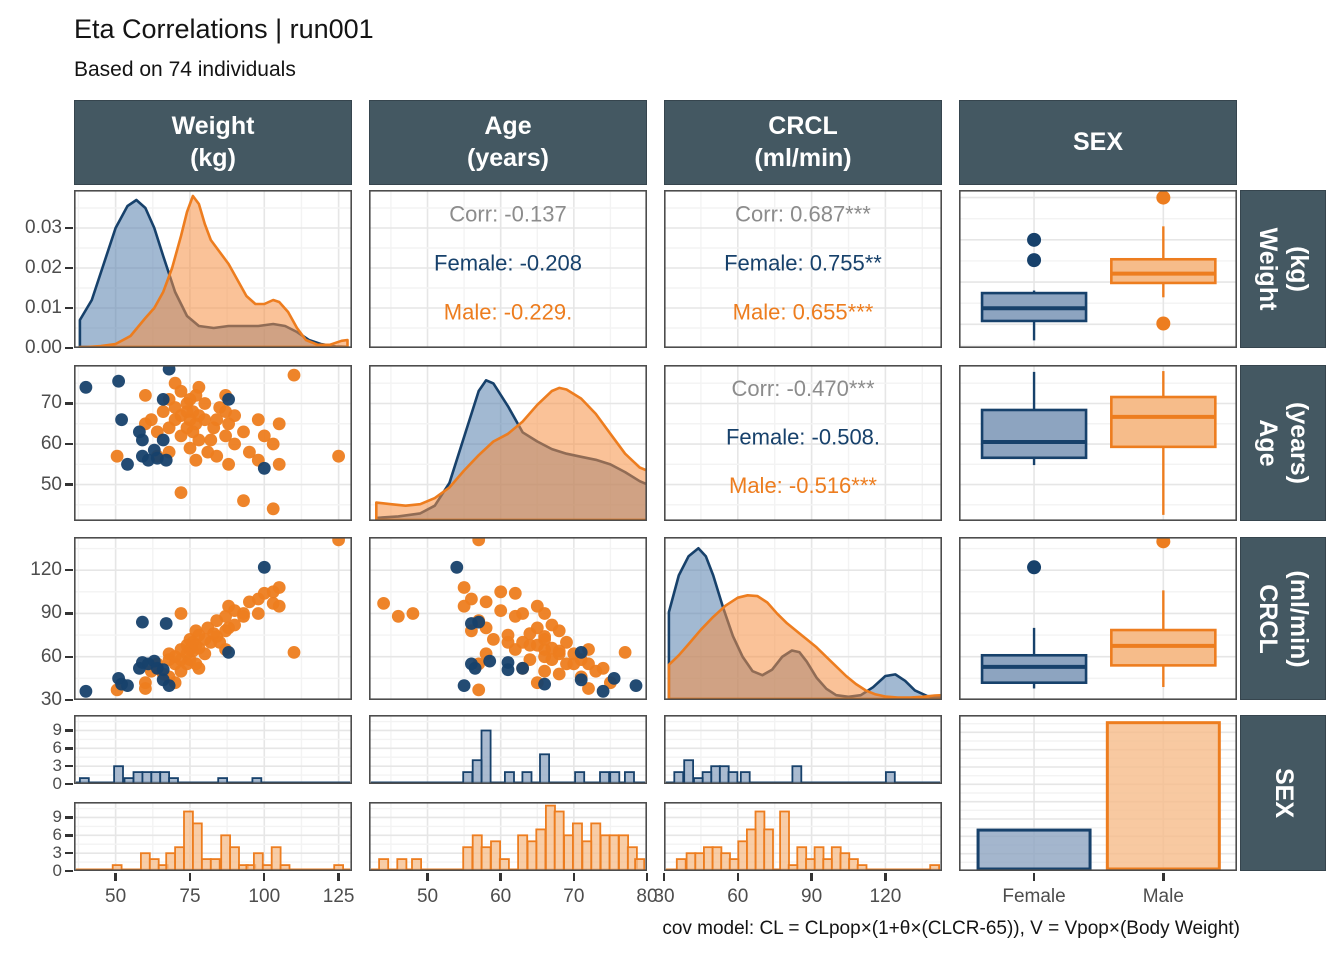 The image size is (1344, 960). I want to click on x-tick-label: 80, so click(647, 896).